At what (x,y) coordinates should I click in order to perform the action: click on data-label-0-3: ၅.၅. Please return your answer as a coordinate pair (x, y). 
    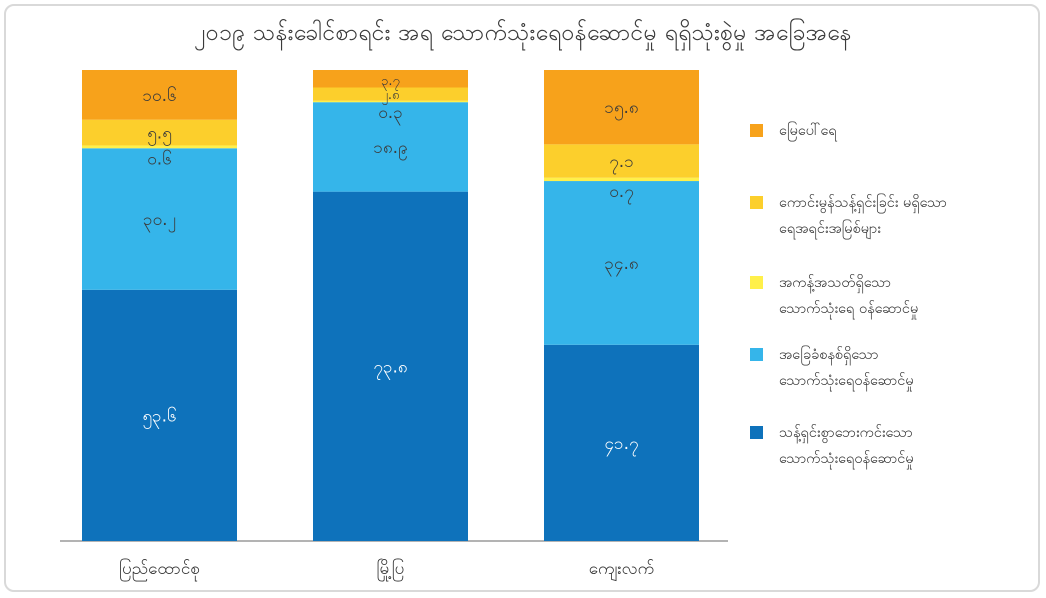
    Looking at the image, I should click on (159, 135).